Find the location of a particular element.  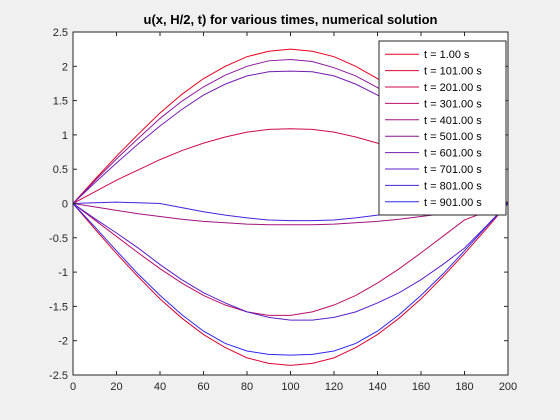

x-tick-label: 160 is located at coordinates (421, 387).